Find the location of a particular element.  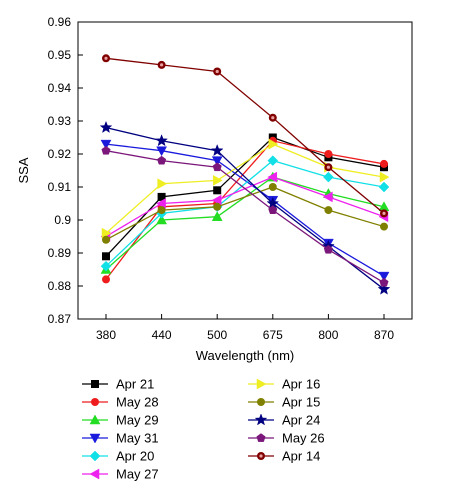

legend-item-may-27: May 27 is located at coordinates (120, 474).